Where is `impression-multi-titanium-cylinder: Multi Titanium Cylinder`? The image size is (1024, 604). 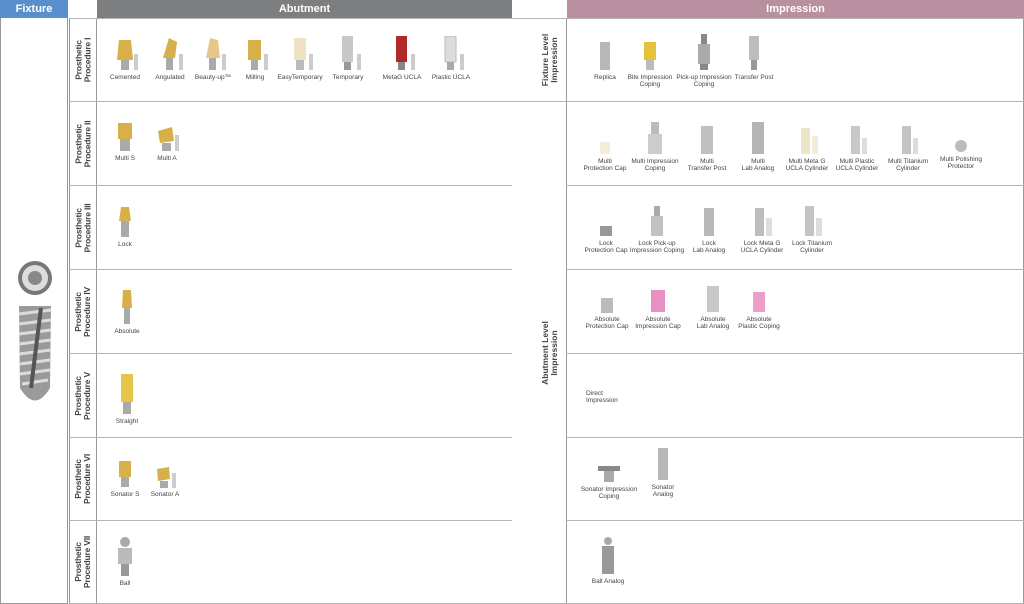
impression-multi-titanium-cylinder: Multi Titanium Cylinder is located at coordinates (908, 149).